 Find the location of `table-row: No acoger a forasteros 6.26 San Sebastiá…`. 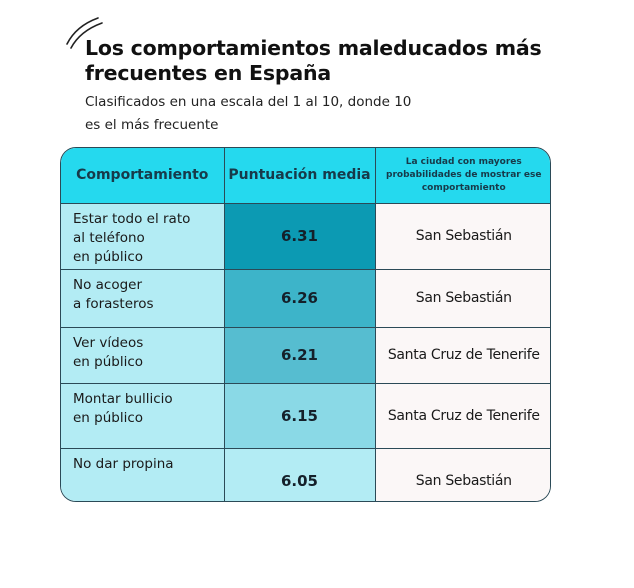

table-row: No acoger a forasteros 6.26 San Sebastiá… is located at coordinates (305, 298).